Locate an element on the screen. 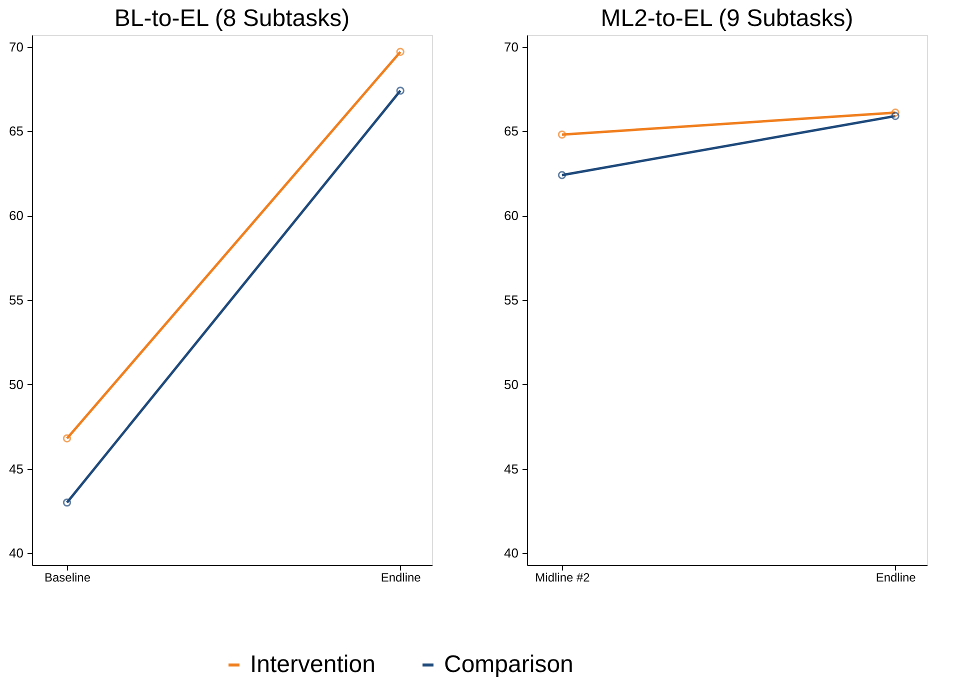  x-tick-label: Baseline is located at coordinates (67, 577).